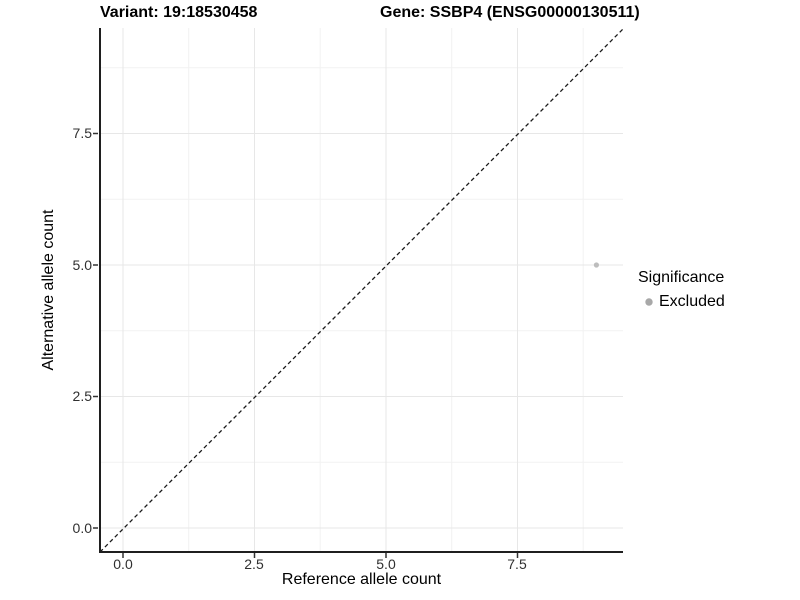 This screenshot has width=800, height=600. I want to click on y-tick-label-2: 5.0, so click(82, 265).